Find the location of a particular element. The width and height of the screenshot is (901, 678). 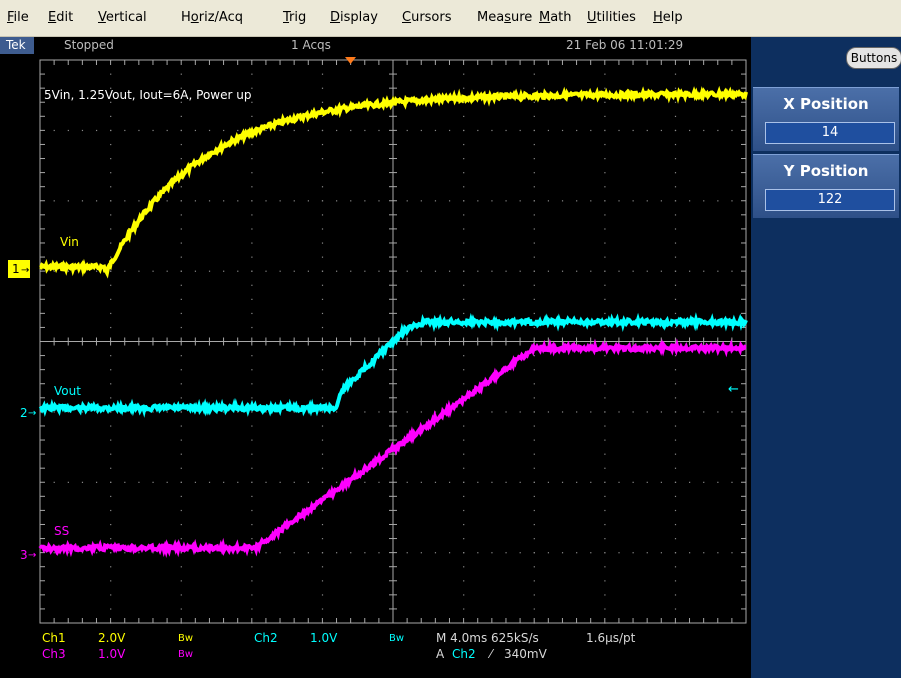

label-vin: Vin is located at coordinates (69, 242).